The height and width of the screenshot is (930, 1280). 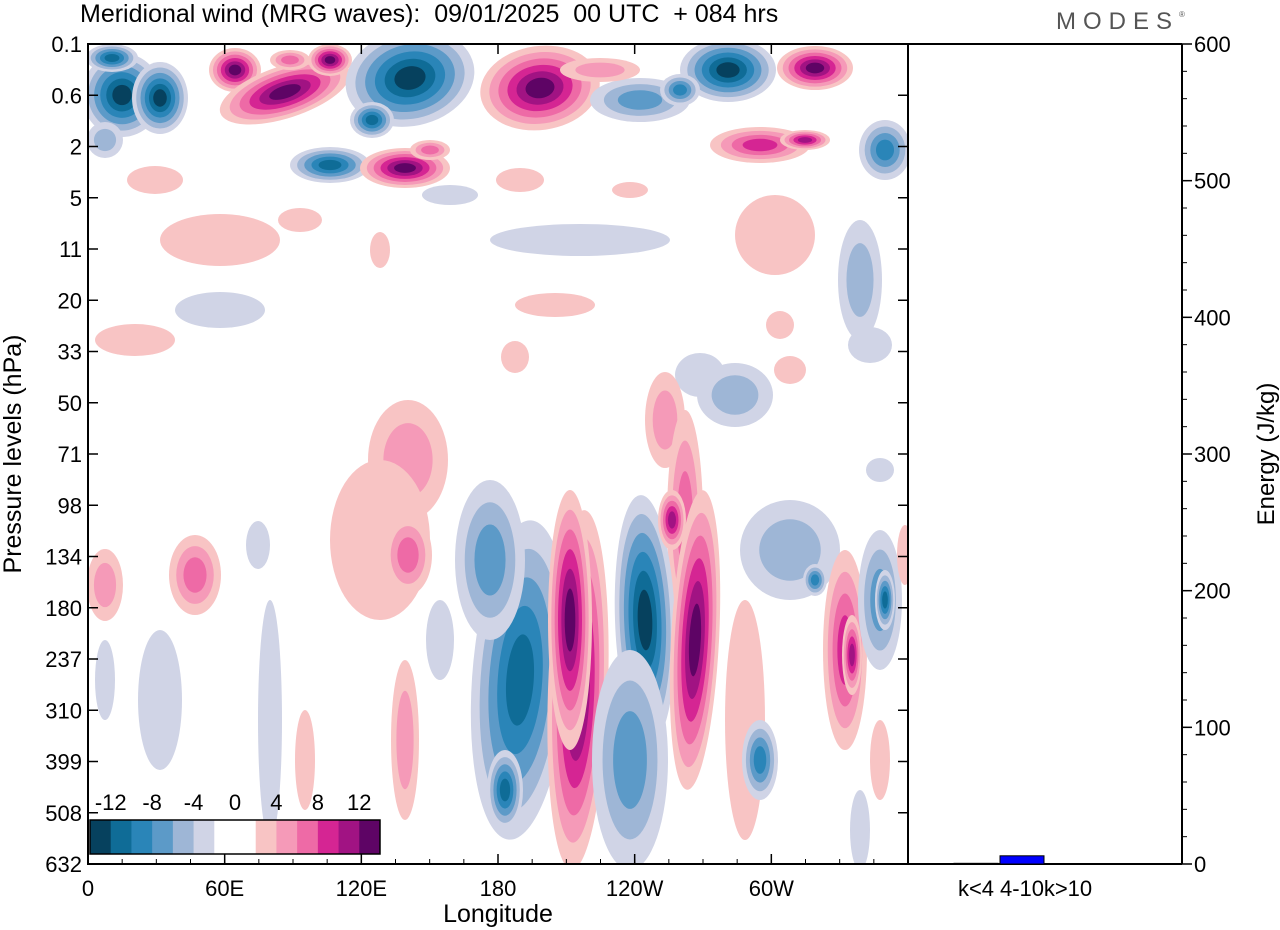 What do you see at coordinates (1068, 888) in the screenshot?
I see `energy-category-label: k>10` at bounding box center [1068, 888].